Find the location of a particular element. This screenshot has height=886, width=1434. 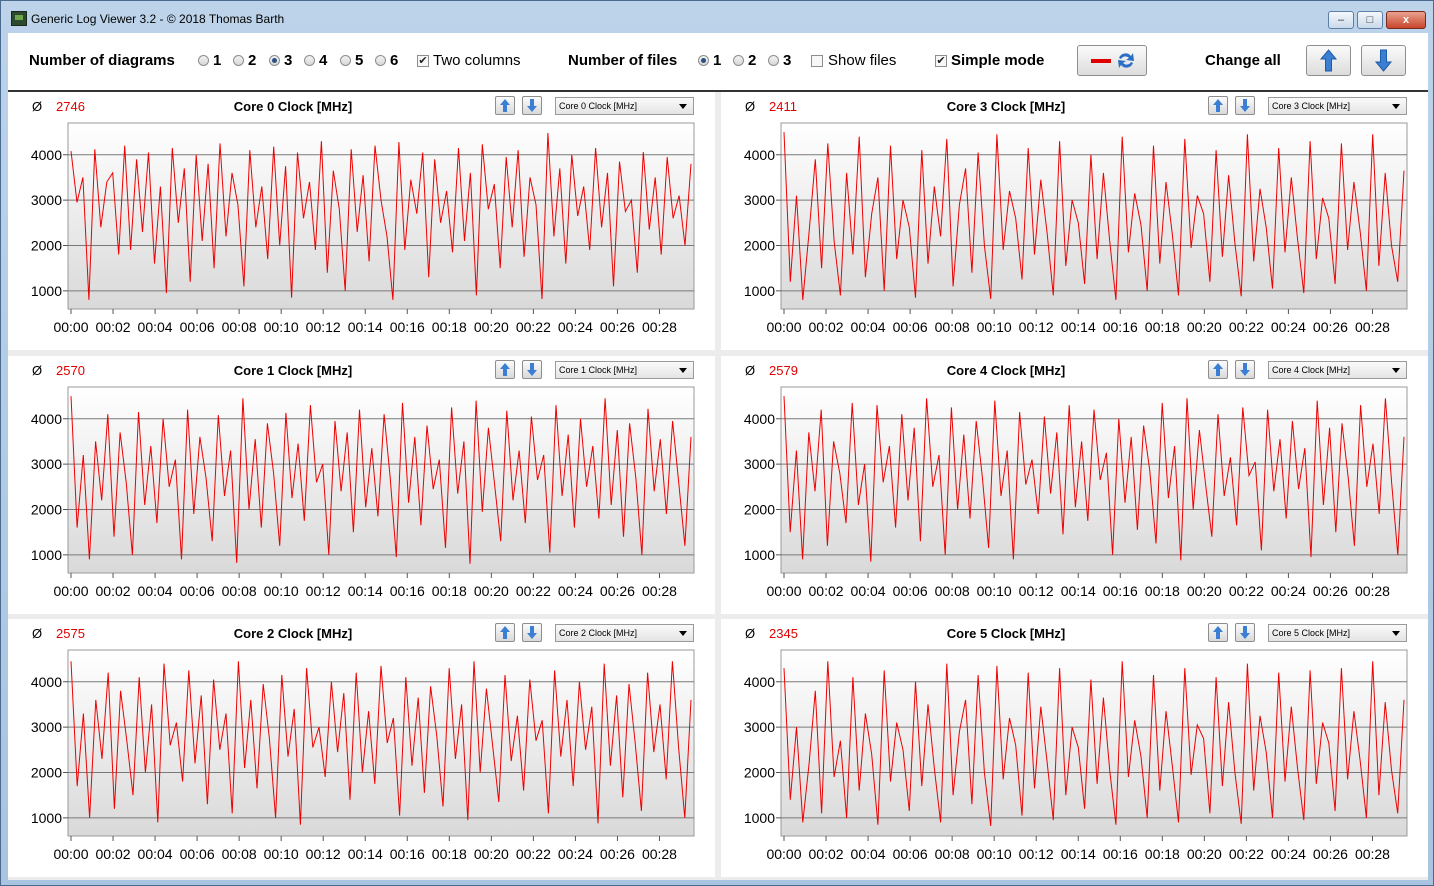

series-selector: Core 3 Clock [MHz] is located at coordinates (1337, 106).